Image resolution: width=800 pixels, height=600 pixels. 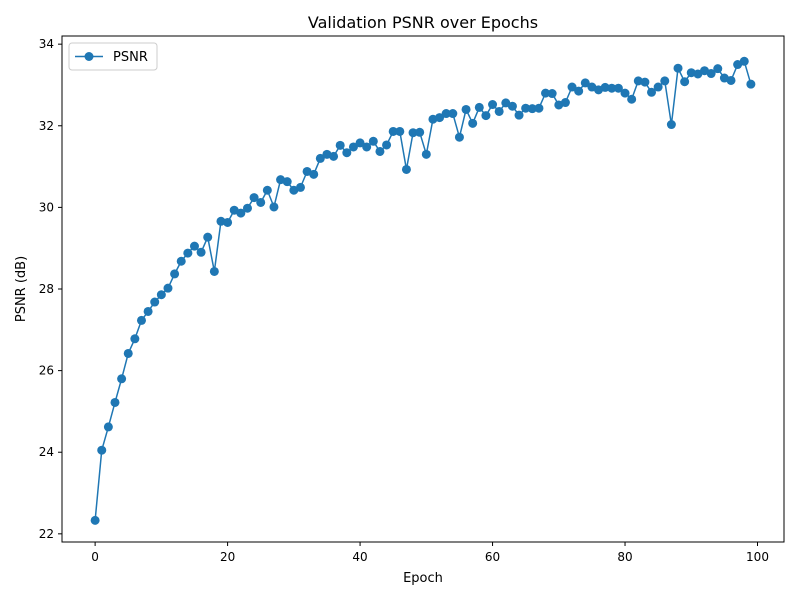 What do you see at coordinates (423, 22) in the screenshot?
I see `chart-title: Validation PSNR over Epochs` at bounding box center [423, 22].